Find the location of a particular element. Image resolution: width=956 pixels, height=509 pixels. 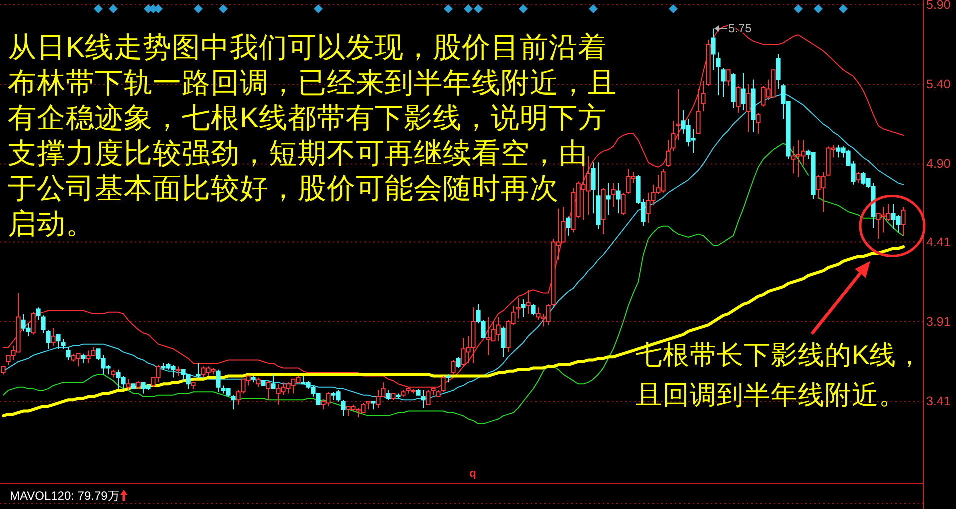

y-tick-label: 4.41 is located at coordinates (938, 242).